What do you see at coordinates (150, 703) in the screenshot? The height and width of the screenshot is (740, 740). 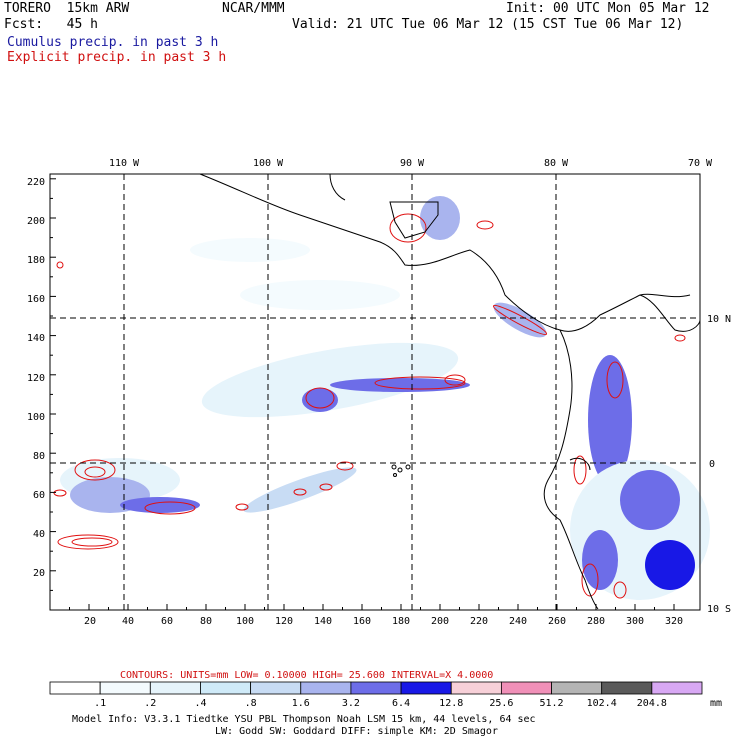 I see `colorbar-label: .2` at bounding box center [150, 703].